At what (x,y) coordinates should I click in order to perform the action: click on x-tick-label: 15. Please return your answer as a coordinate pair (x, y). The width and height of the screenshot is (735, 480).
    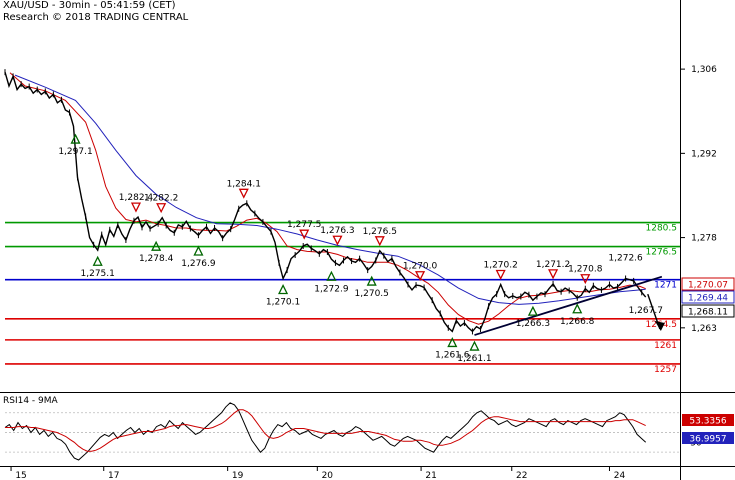
    Looking at the image, I should click on (20, 475).